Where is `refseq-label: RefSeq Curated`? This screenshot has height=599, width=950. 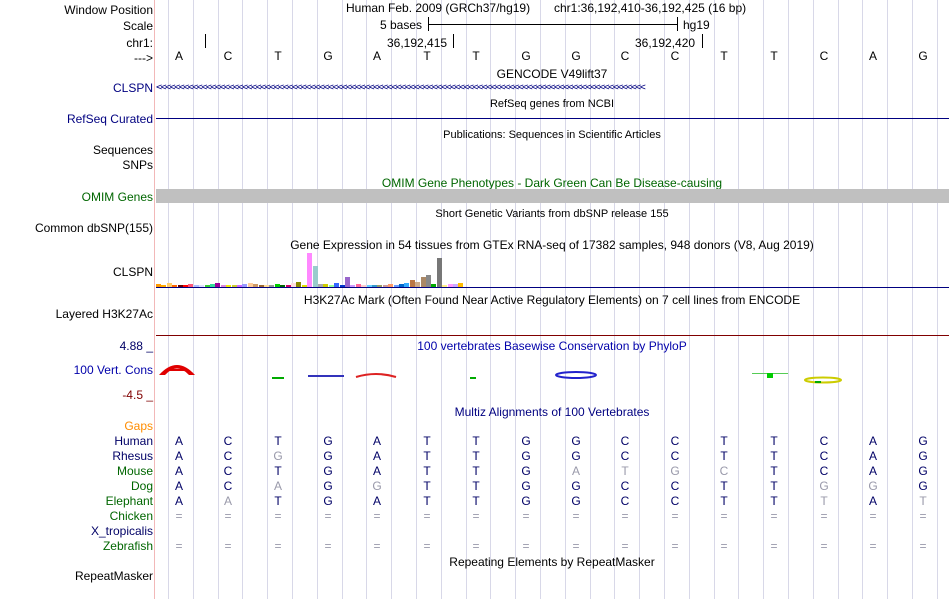 refseq-label: RefSeq Curated is located at coordinates (109, 119).